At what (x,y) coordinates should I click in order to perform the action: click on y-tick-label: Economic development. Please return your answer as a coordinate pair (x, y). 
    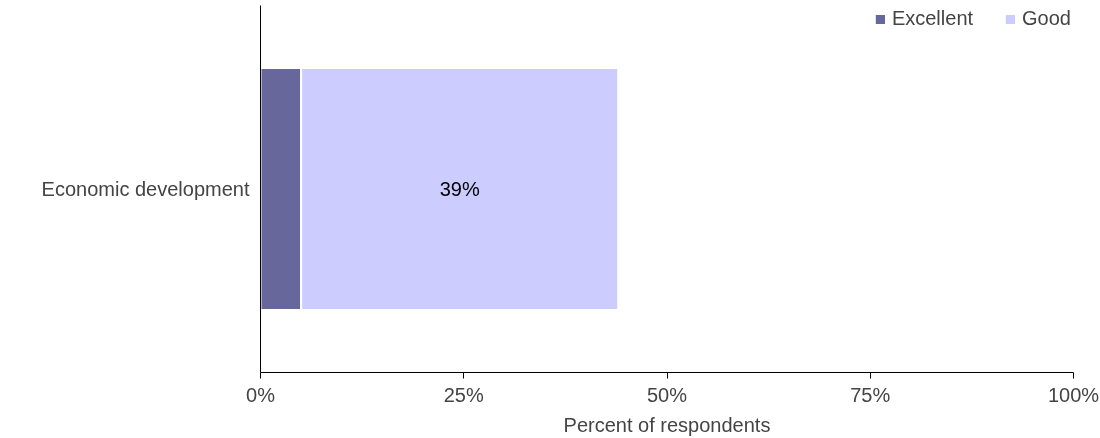
    Looking at the image, I should click on (145, 189).